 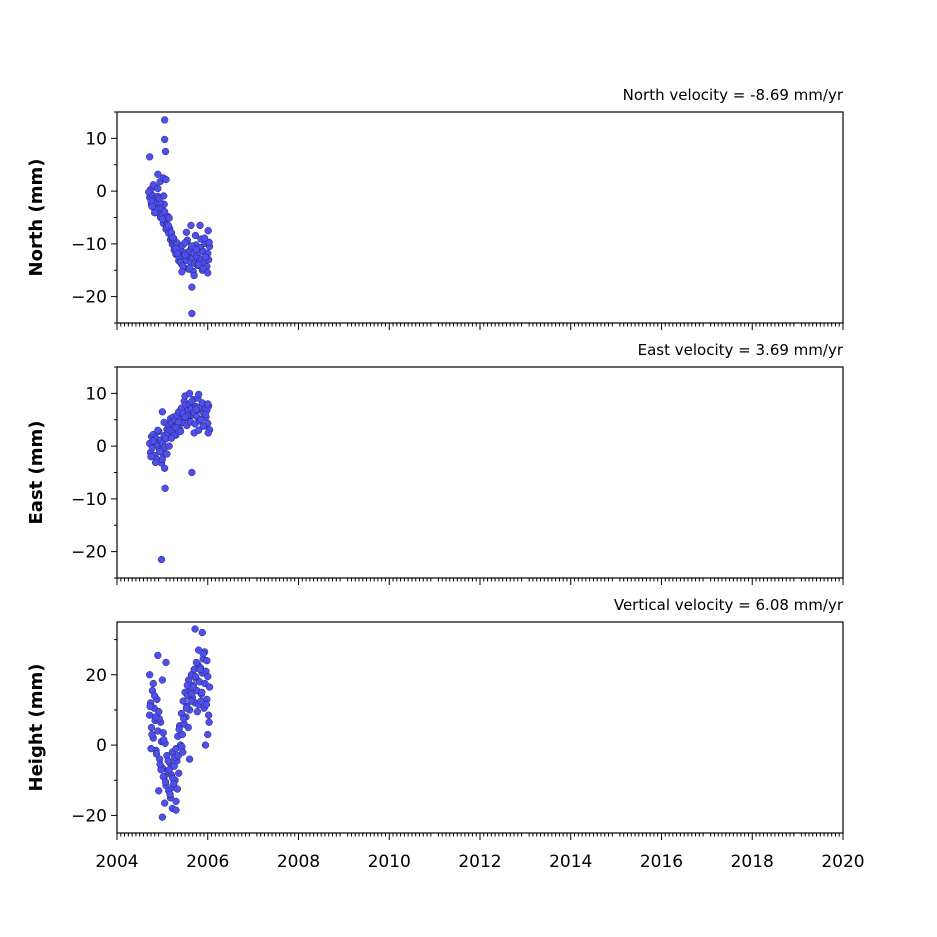 What do you see at coordinates (89, 245) in the screenshot?
I see `north-ytick-label: −10` at bounding box center [89, 245].